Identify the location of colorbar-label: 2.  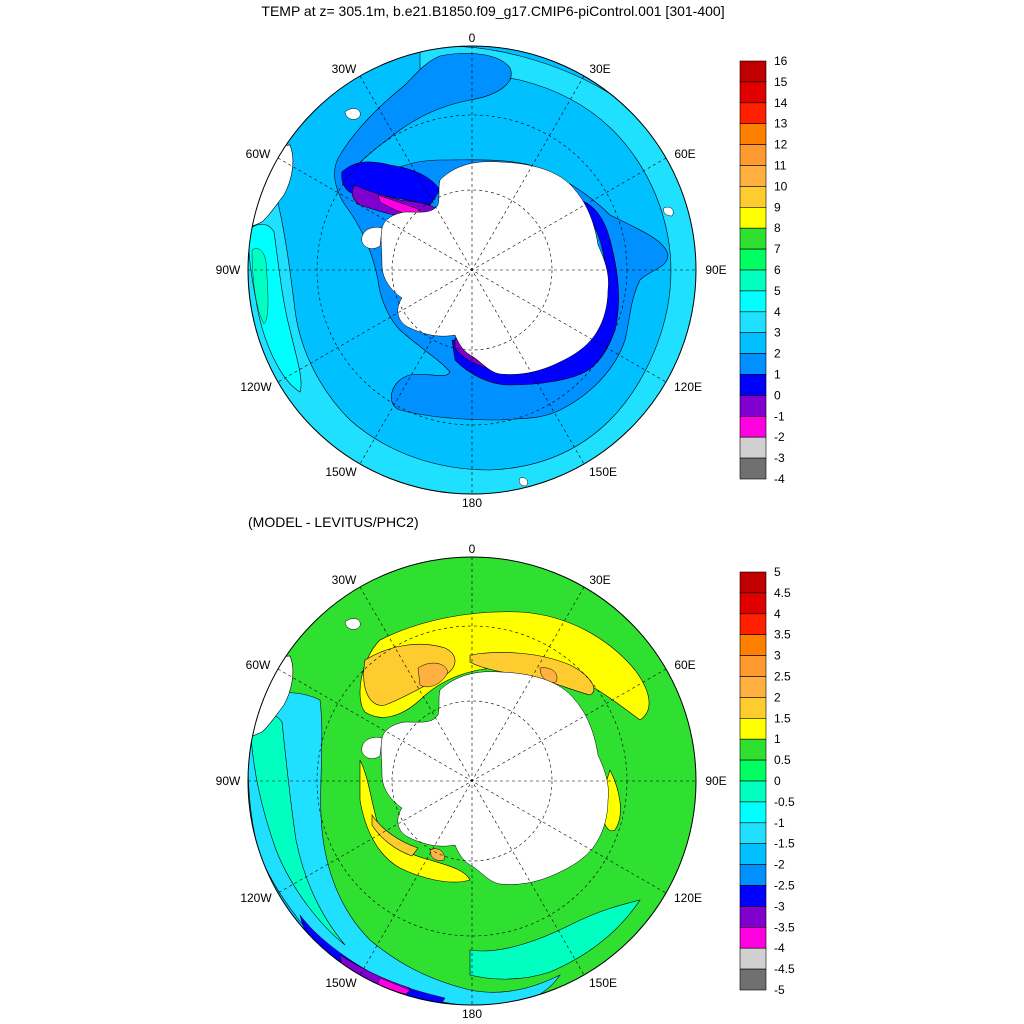
(777, 354).